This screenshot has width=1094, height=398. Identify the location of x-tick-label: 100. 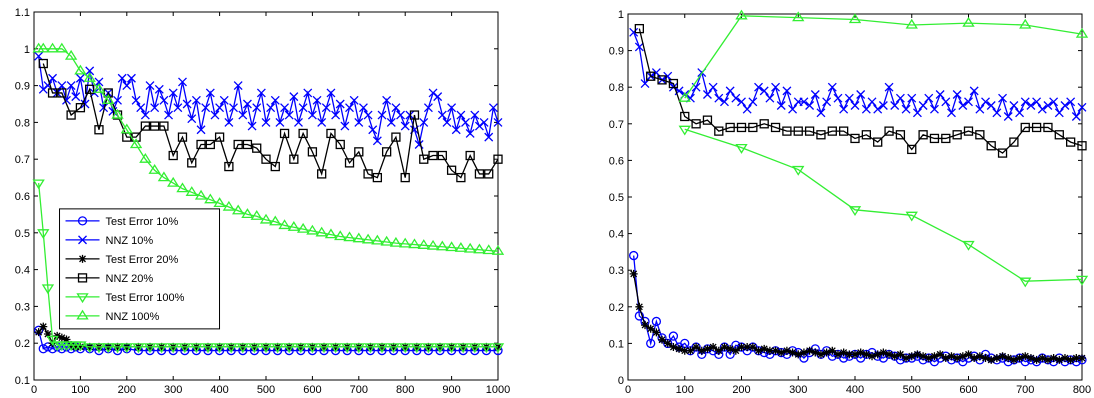
(685, 390).